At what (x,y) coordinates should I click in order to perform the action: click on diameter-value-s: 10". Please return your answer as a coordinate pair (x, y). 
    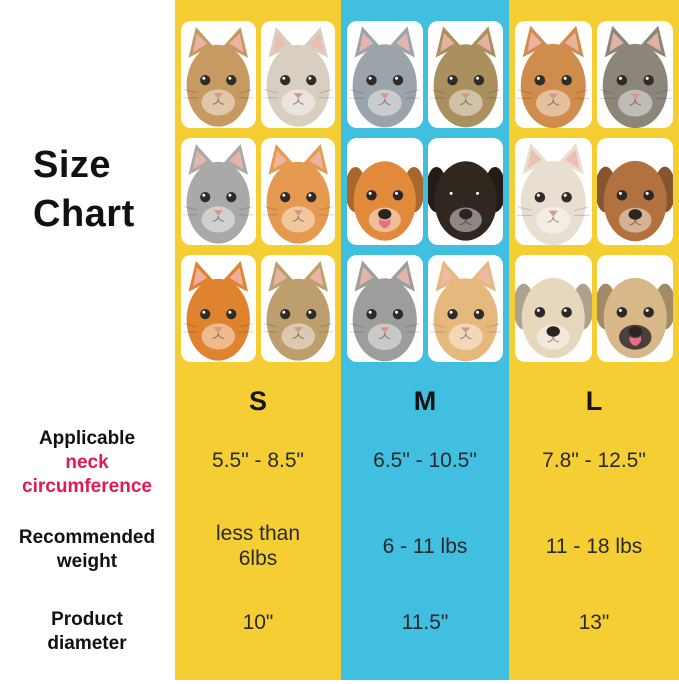
    Looking at the image, I should click on (258, 622).